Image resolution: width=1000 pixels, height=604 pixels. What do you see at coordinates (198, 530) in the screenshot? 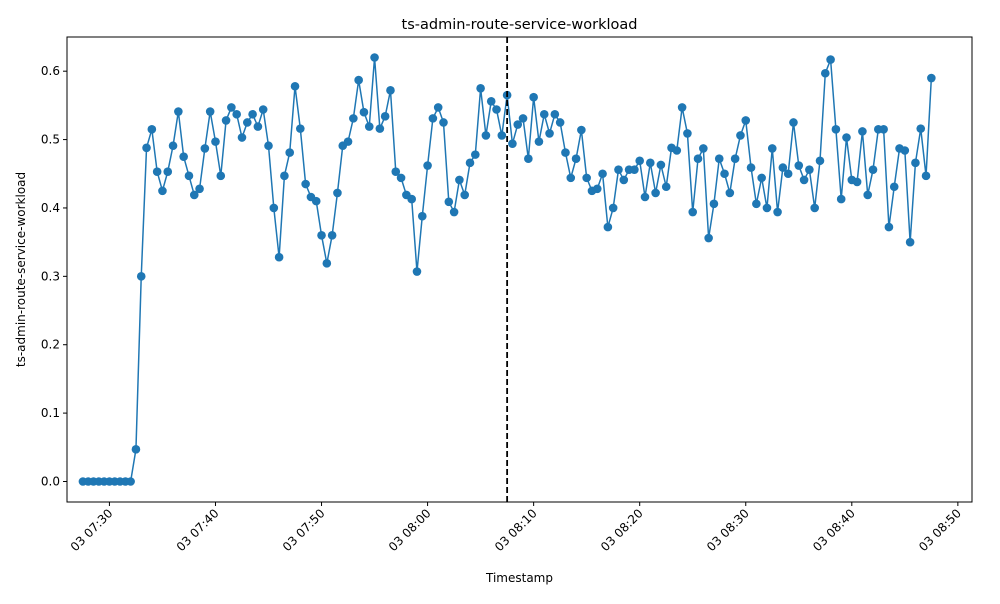
I see `x-tick-label-1: 03 07:40` at bounding box center [198, 530].